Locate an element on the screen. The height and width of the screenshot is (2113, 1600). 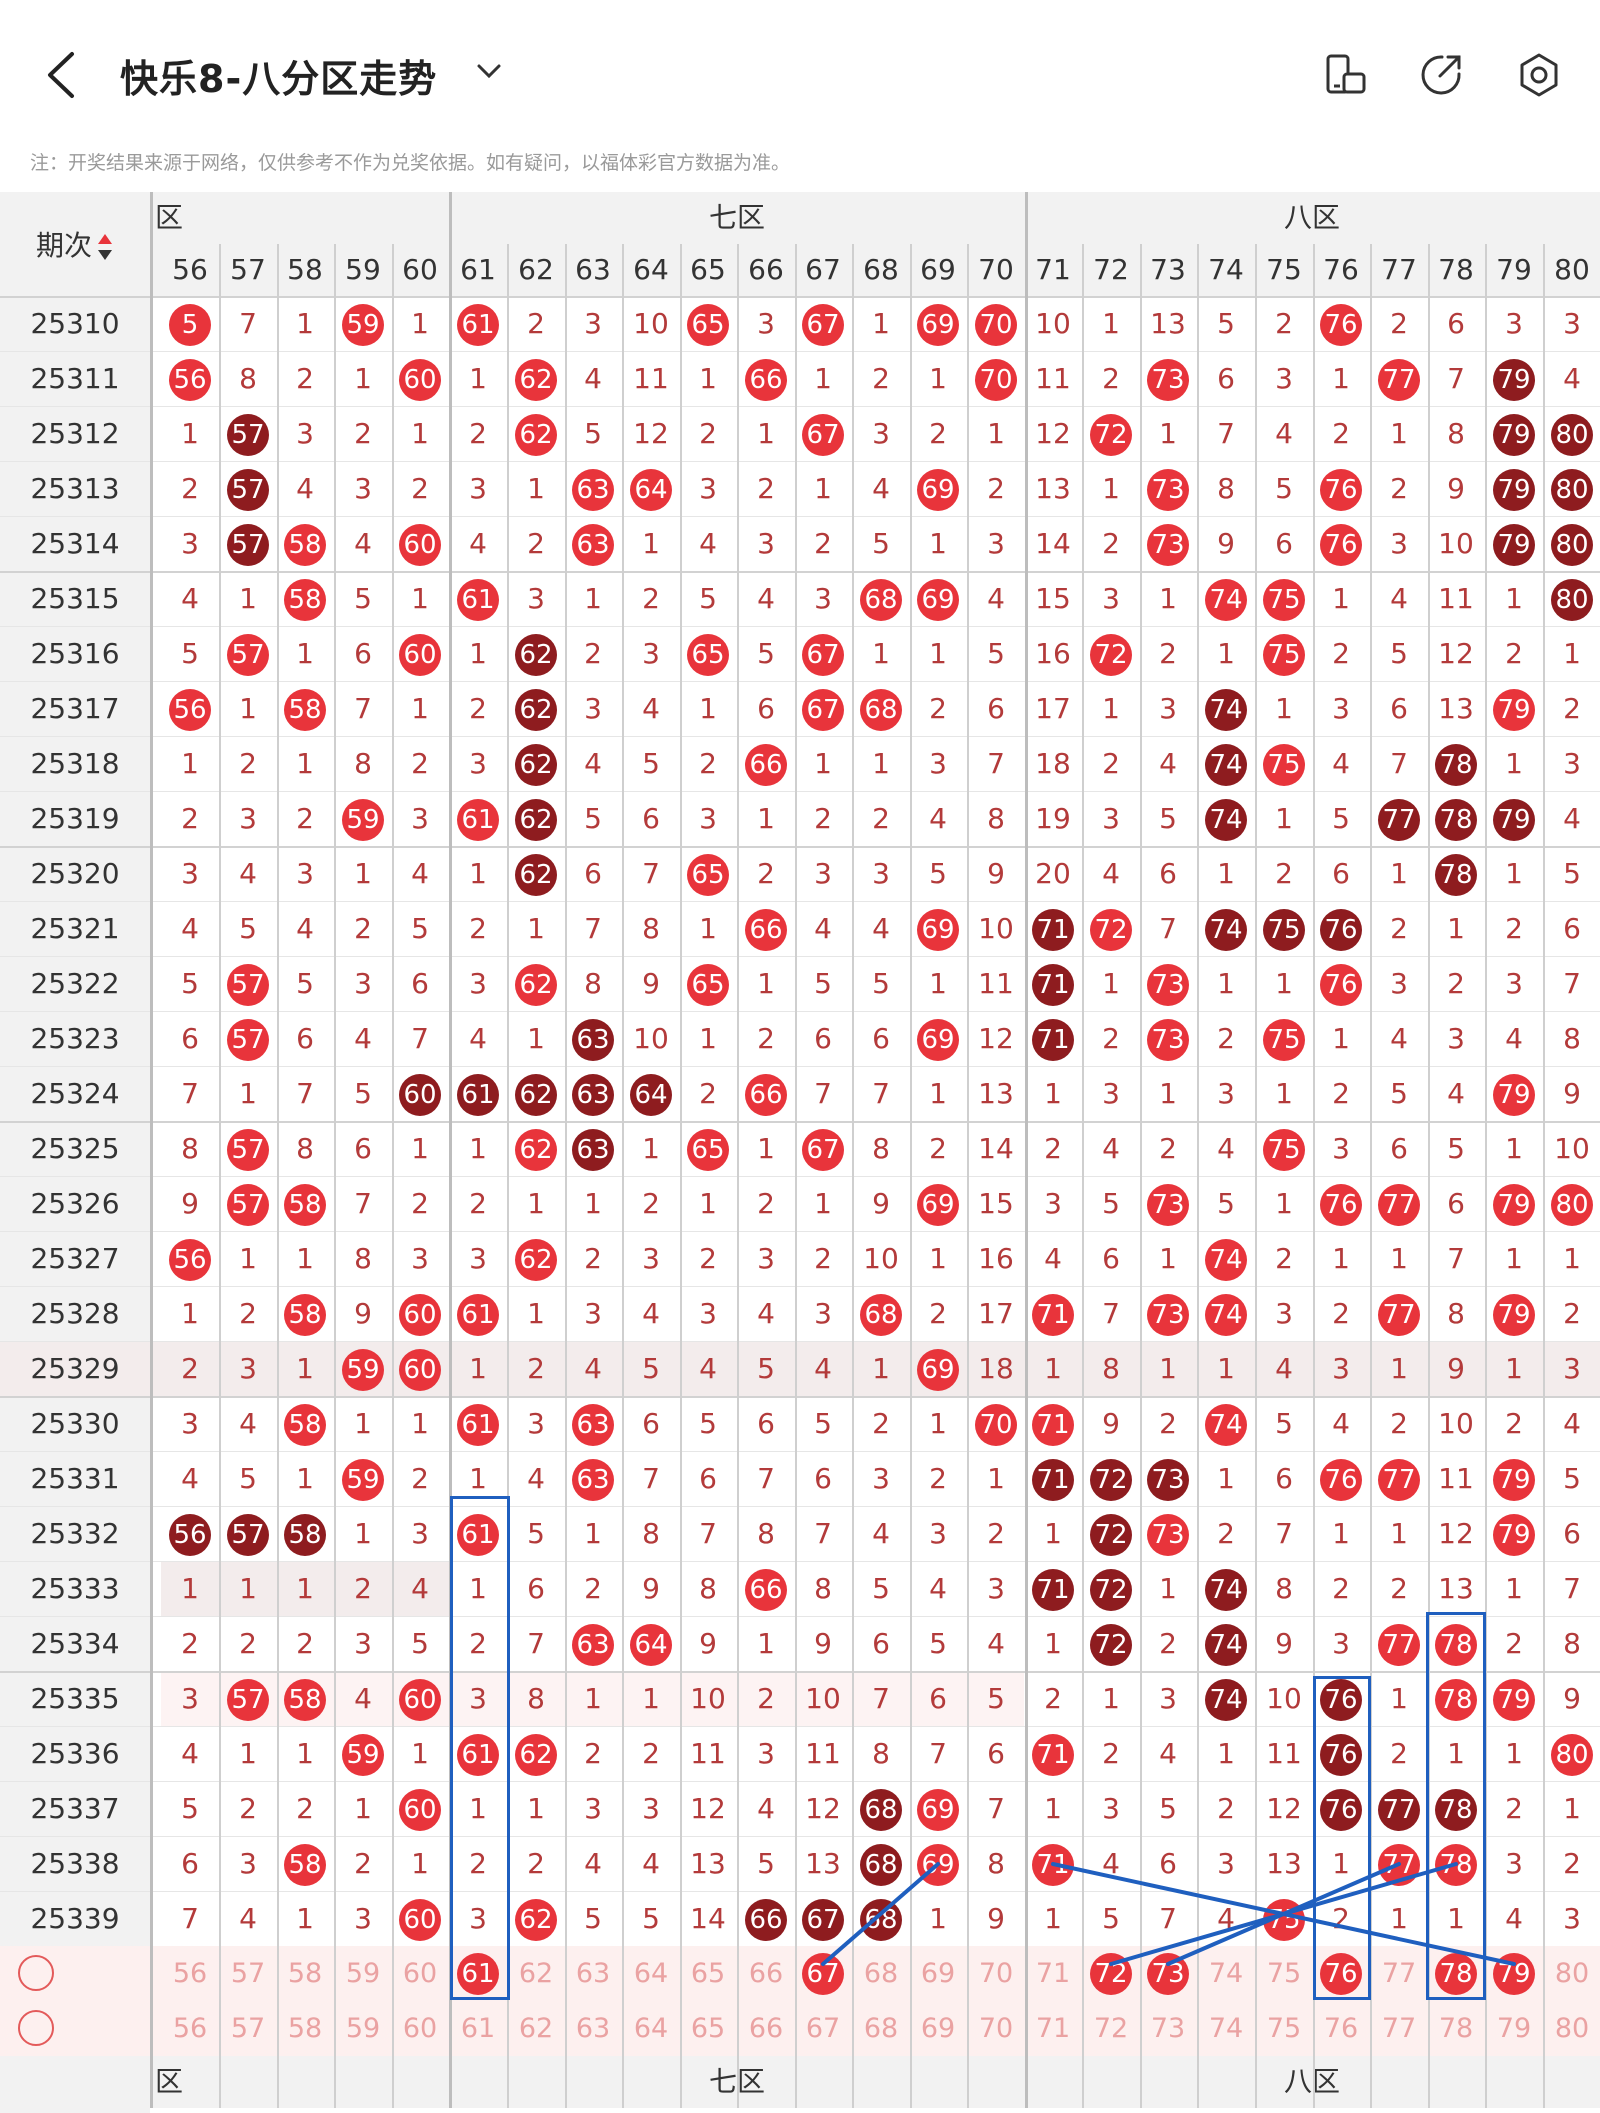
issue-header: 期次 is located at coordinates (75, 246).